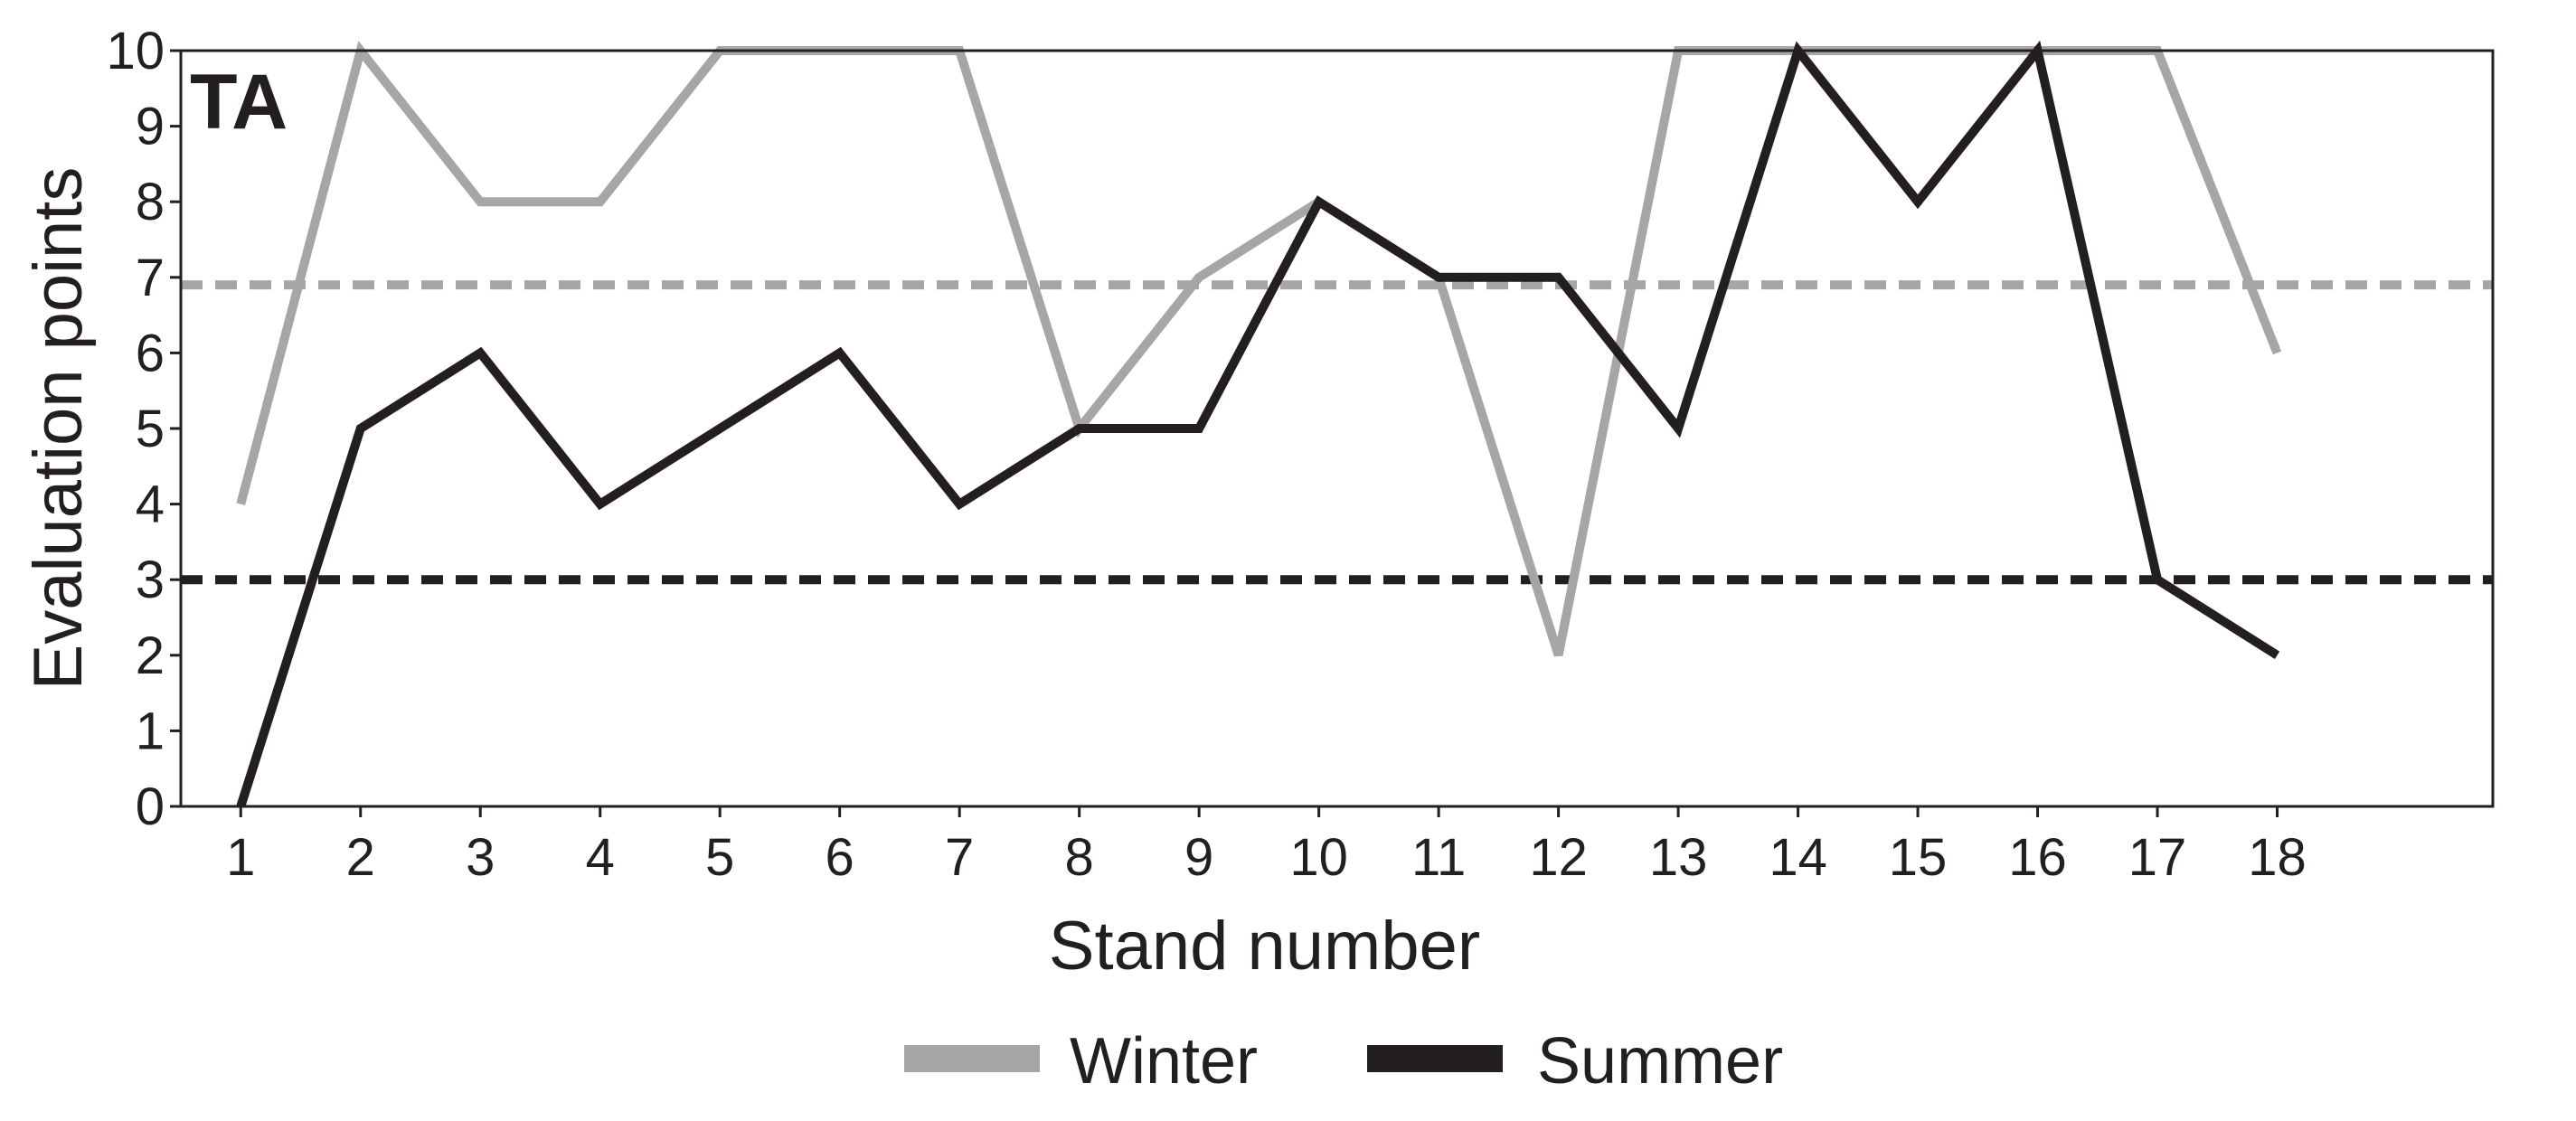 The width and height of the screenshot is (2576, 1121). Describe the element at coordinates (150, 353) in the screenshot. I see `y-tick-label: 6` at that location.